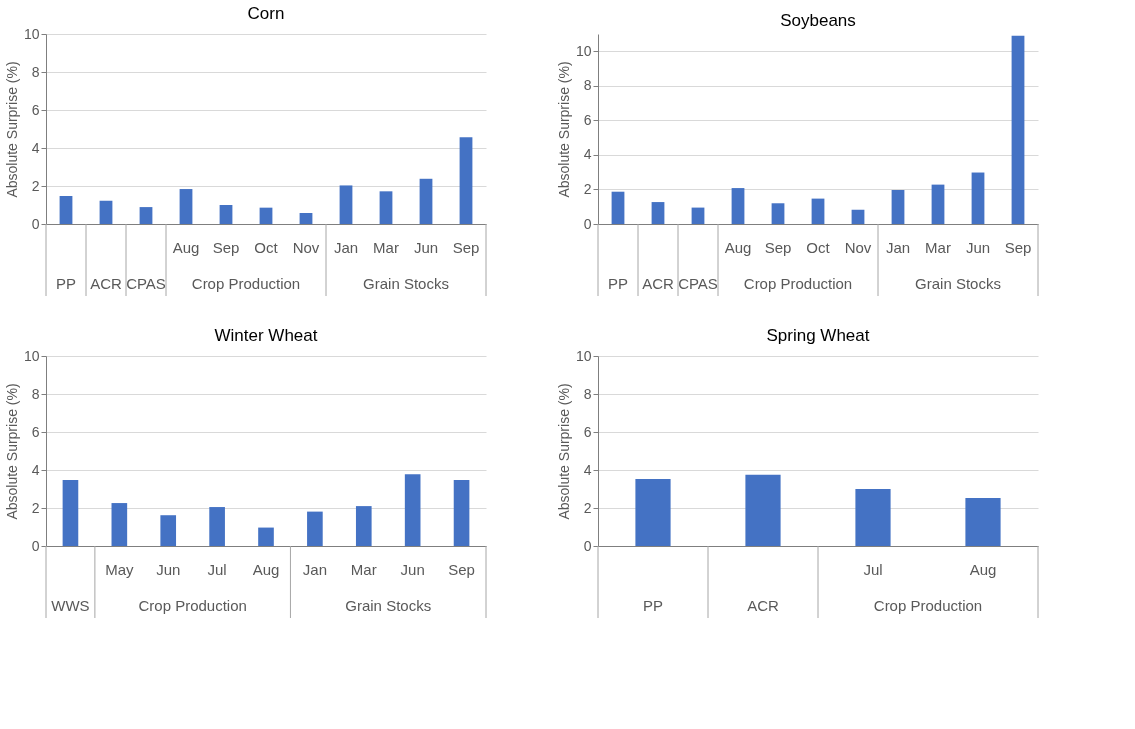  What do you see at coordinates (818, 335) in the screenshot?
I see `chart-title: Spring Wheat` at bounding box center [818, 335].